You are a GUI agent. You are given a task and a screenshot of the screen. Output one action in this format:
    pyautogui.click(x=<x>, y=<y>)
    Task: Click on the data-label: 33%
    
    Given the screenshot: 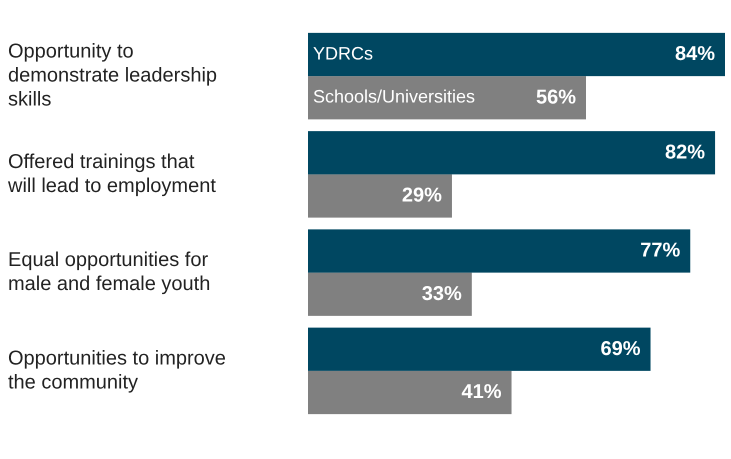 What is the action you would take?
    pyautogui.click(x=442, y=293)
    